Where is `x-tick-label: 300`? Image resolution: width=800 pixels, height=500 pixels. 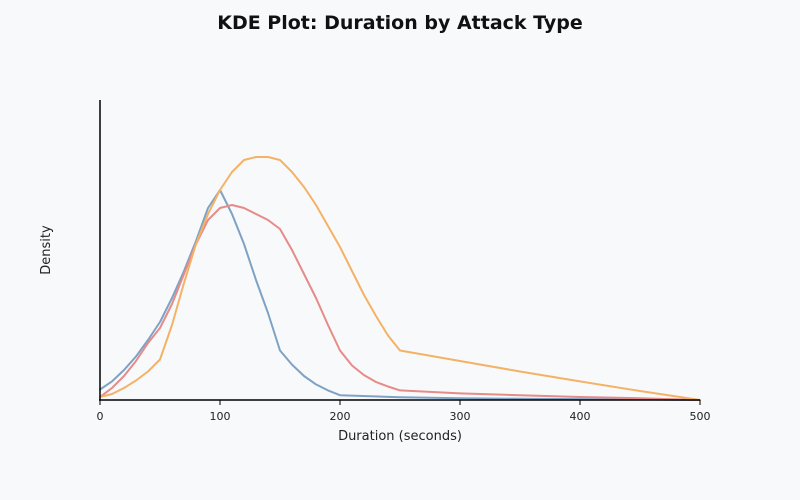 x-tick-label: 300 is located at coordinates (460, 416).